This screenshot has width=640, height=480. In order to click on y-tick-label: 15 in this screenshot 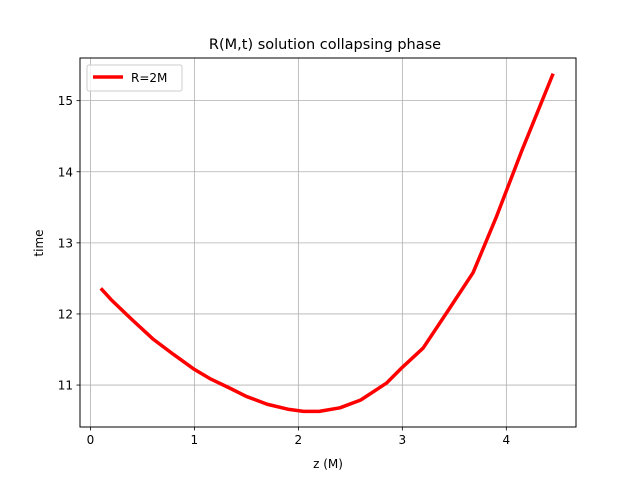, I will do `click(65, 101)`.